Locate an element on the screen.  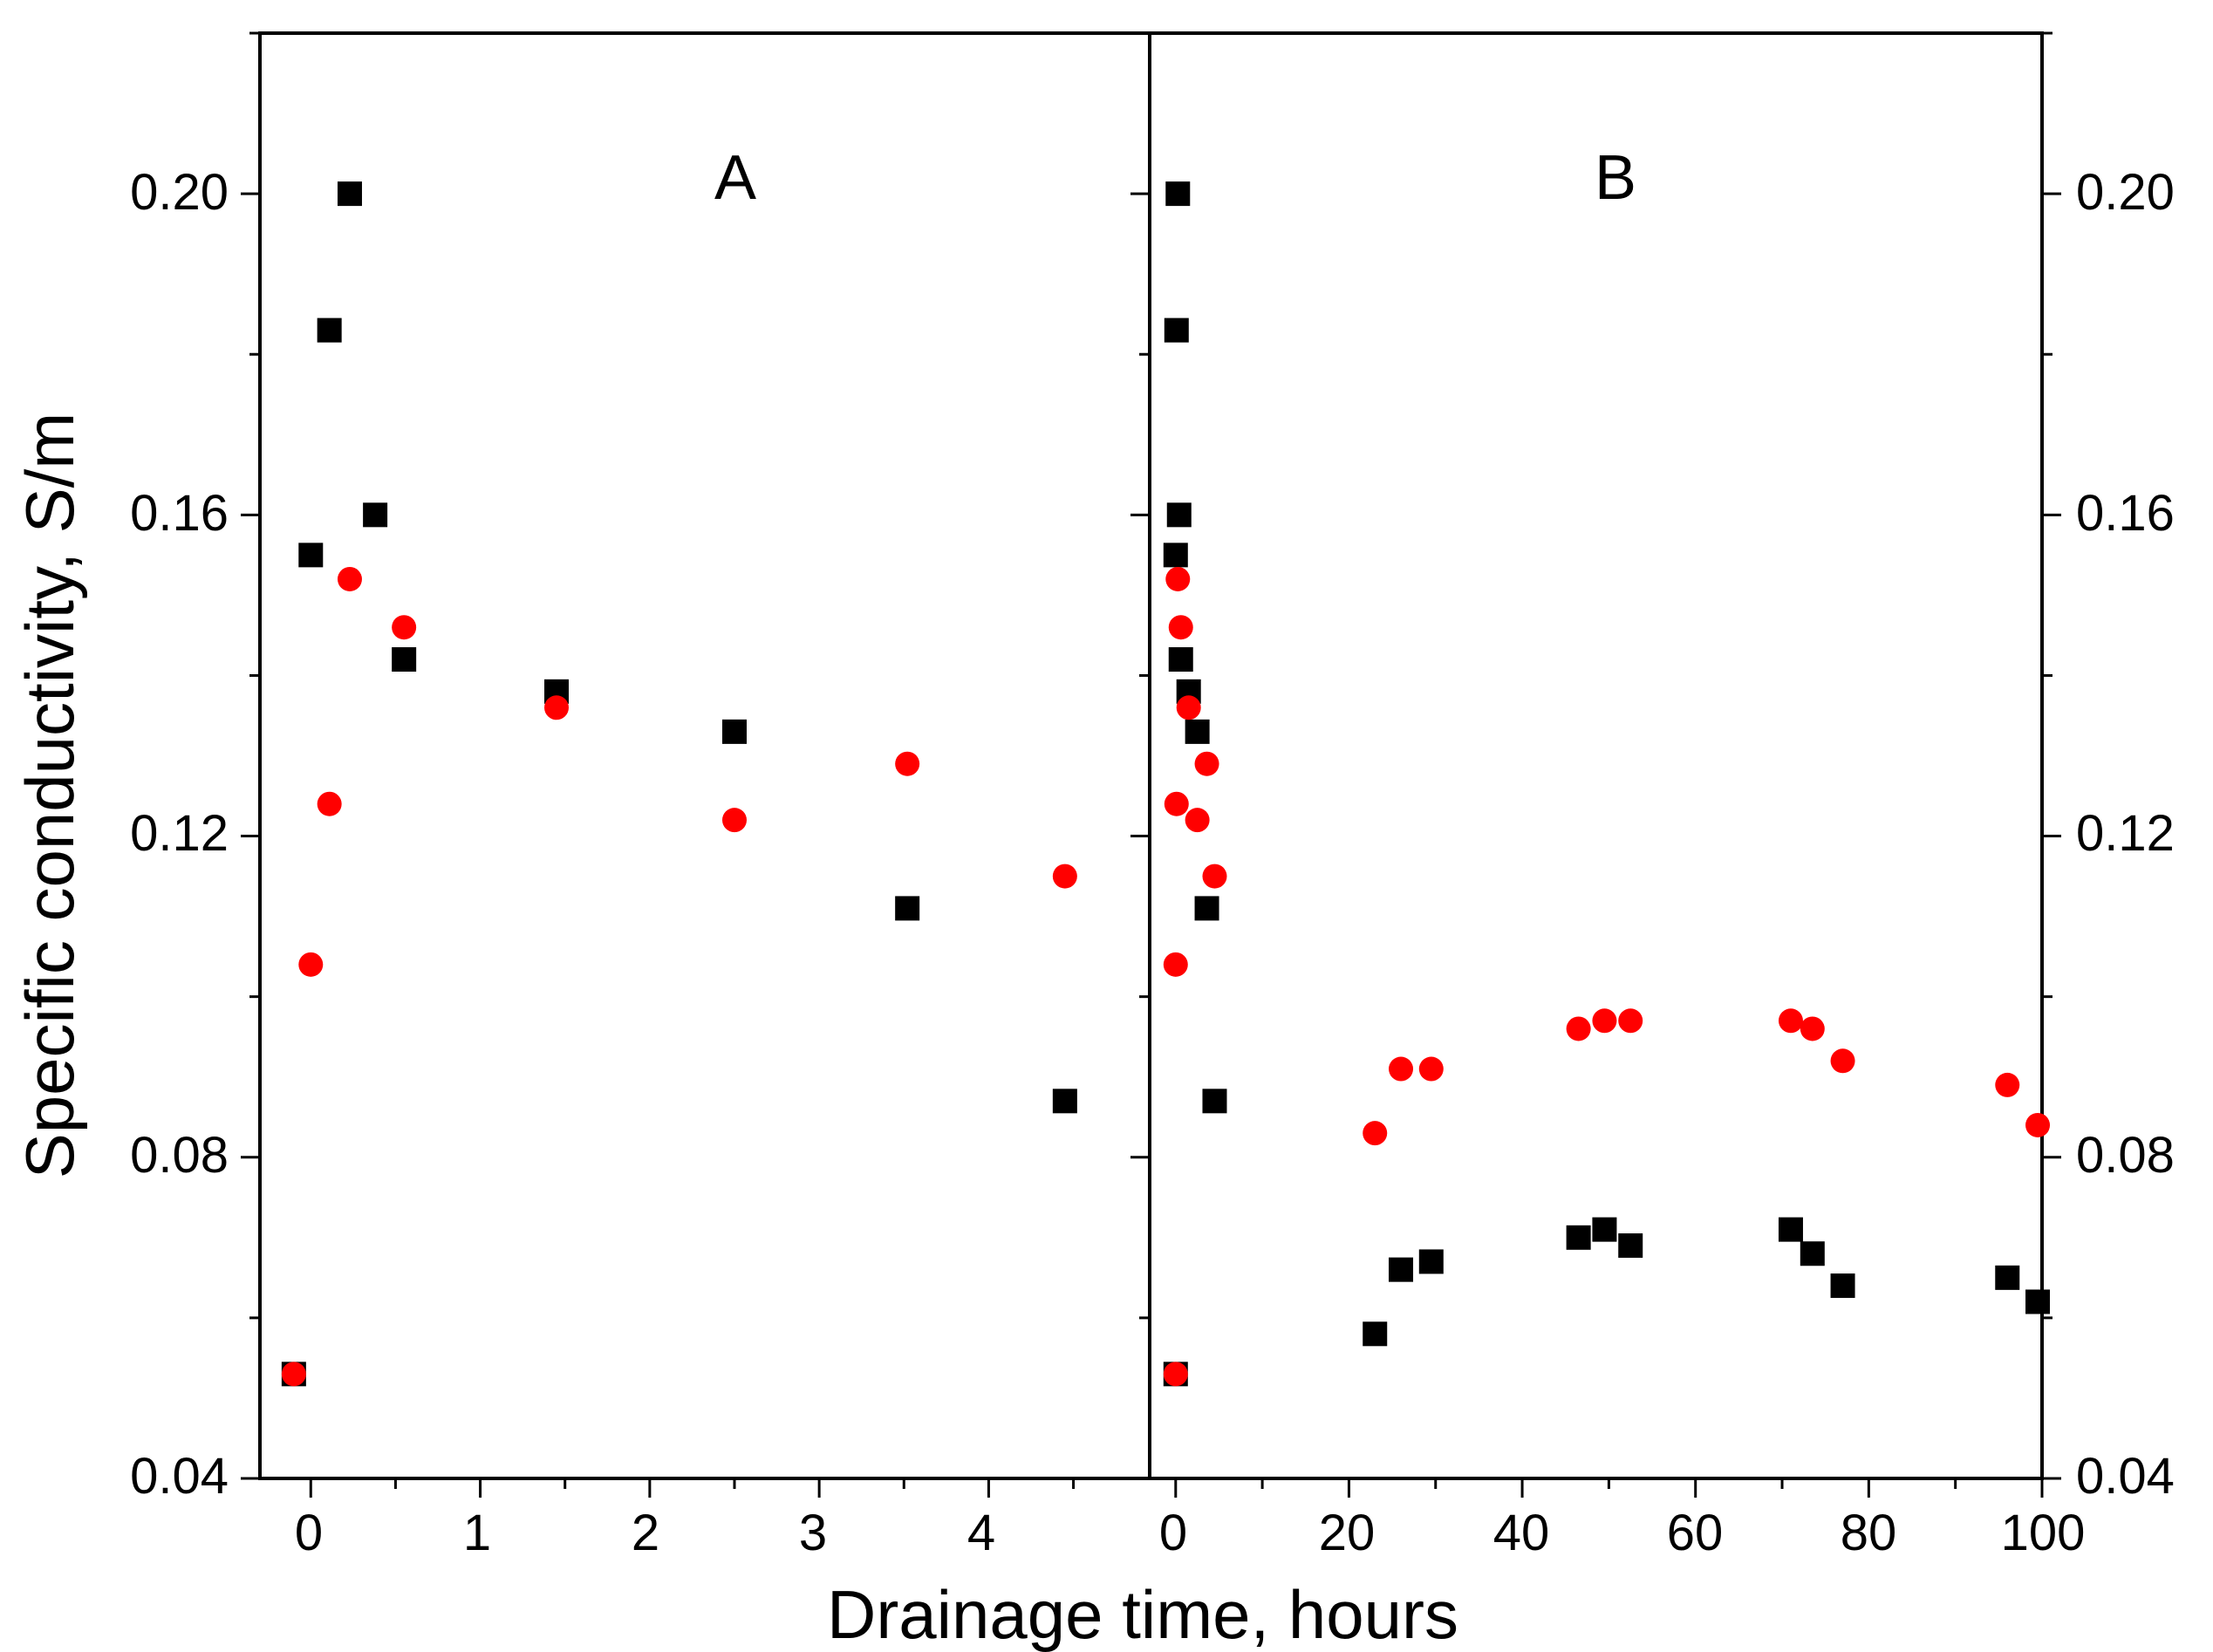
x-tick-label: 2 is located at coordinates (645, 1533).